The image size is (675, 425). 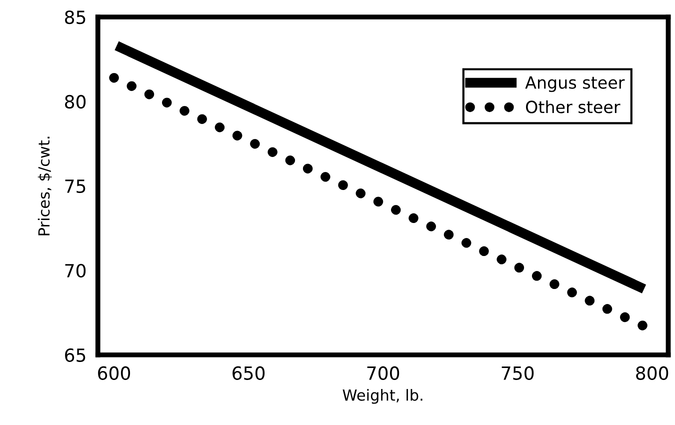 What do you see at coordinates (45, 186) in the screenshot?
I see `y-axis-title: Prices, $/cwt.` at bounding box center [45, 186].